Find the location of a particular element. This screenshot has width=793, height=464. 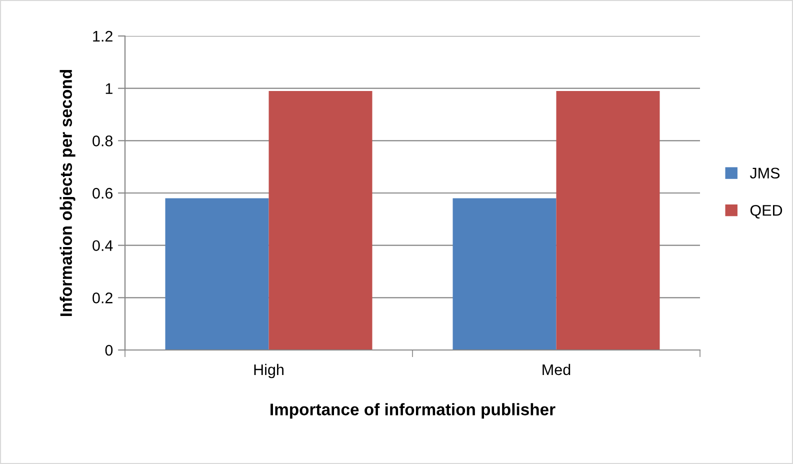

y-axis-title: Information objects per second is located at coordinates (68, 193).